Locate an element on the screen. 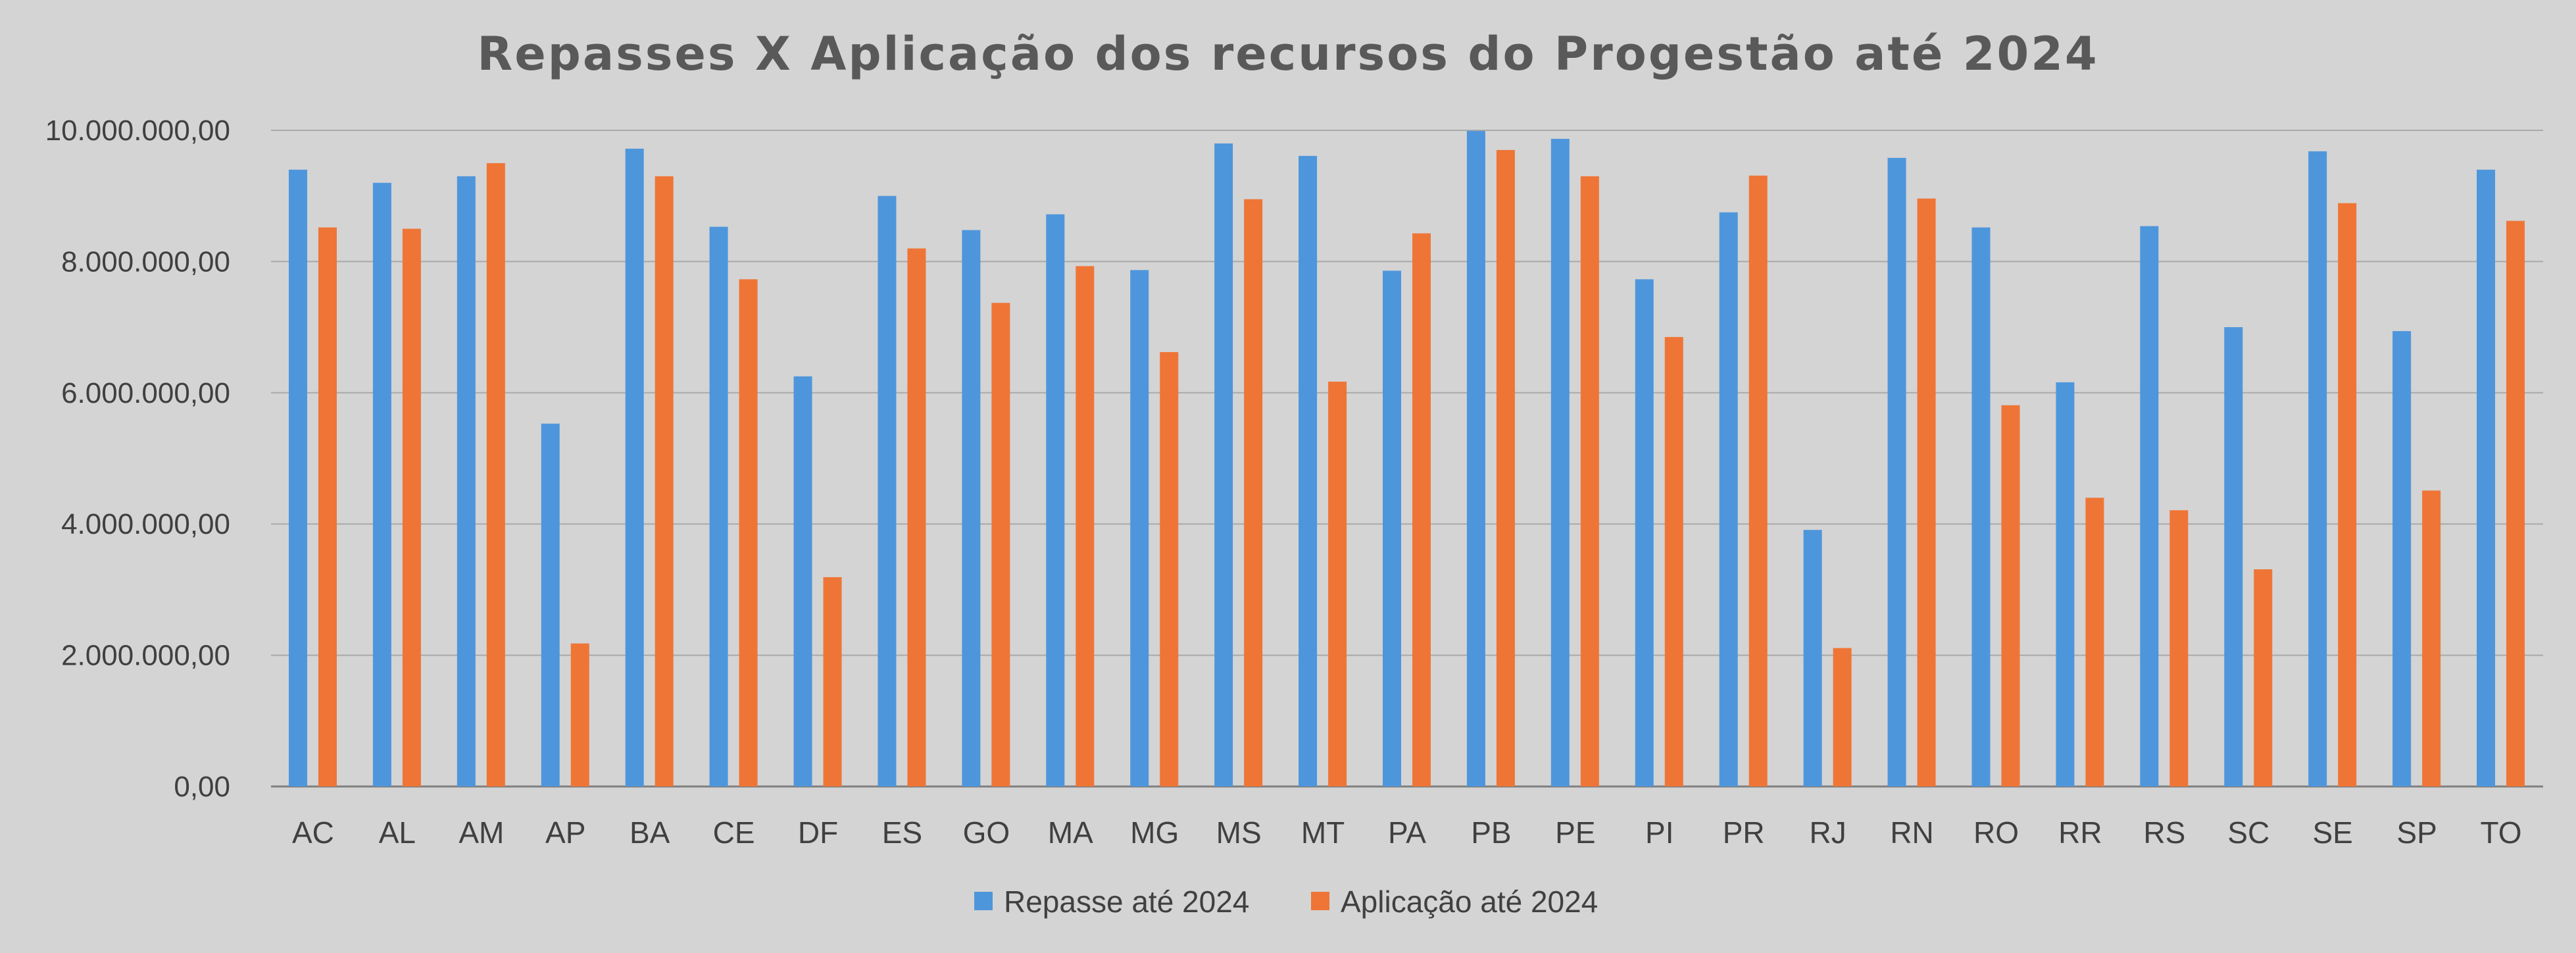 The image size is (2576, 953). x-tick-label: PA is located at coordinates (1407, 833).